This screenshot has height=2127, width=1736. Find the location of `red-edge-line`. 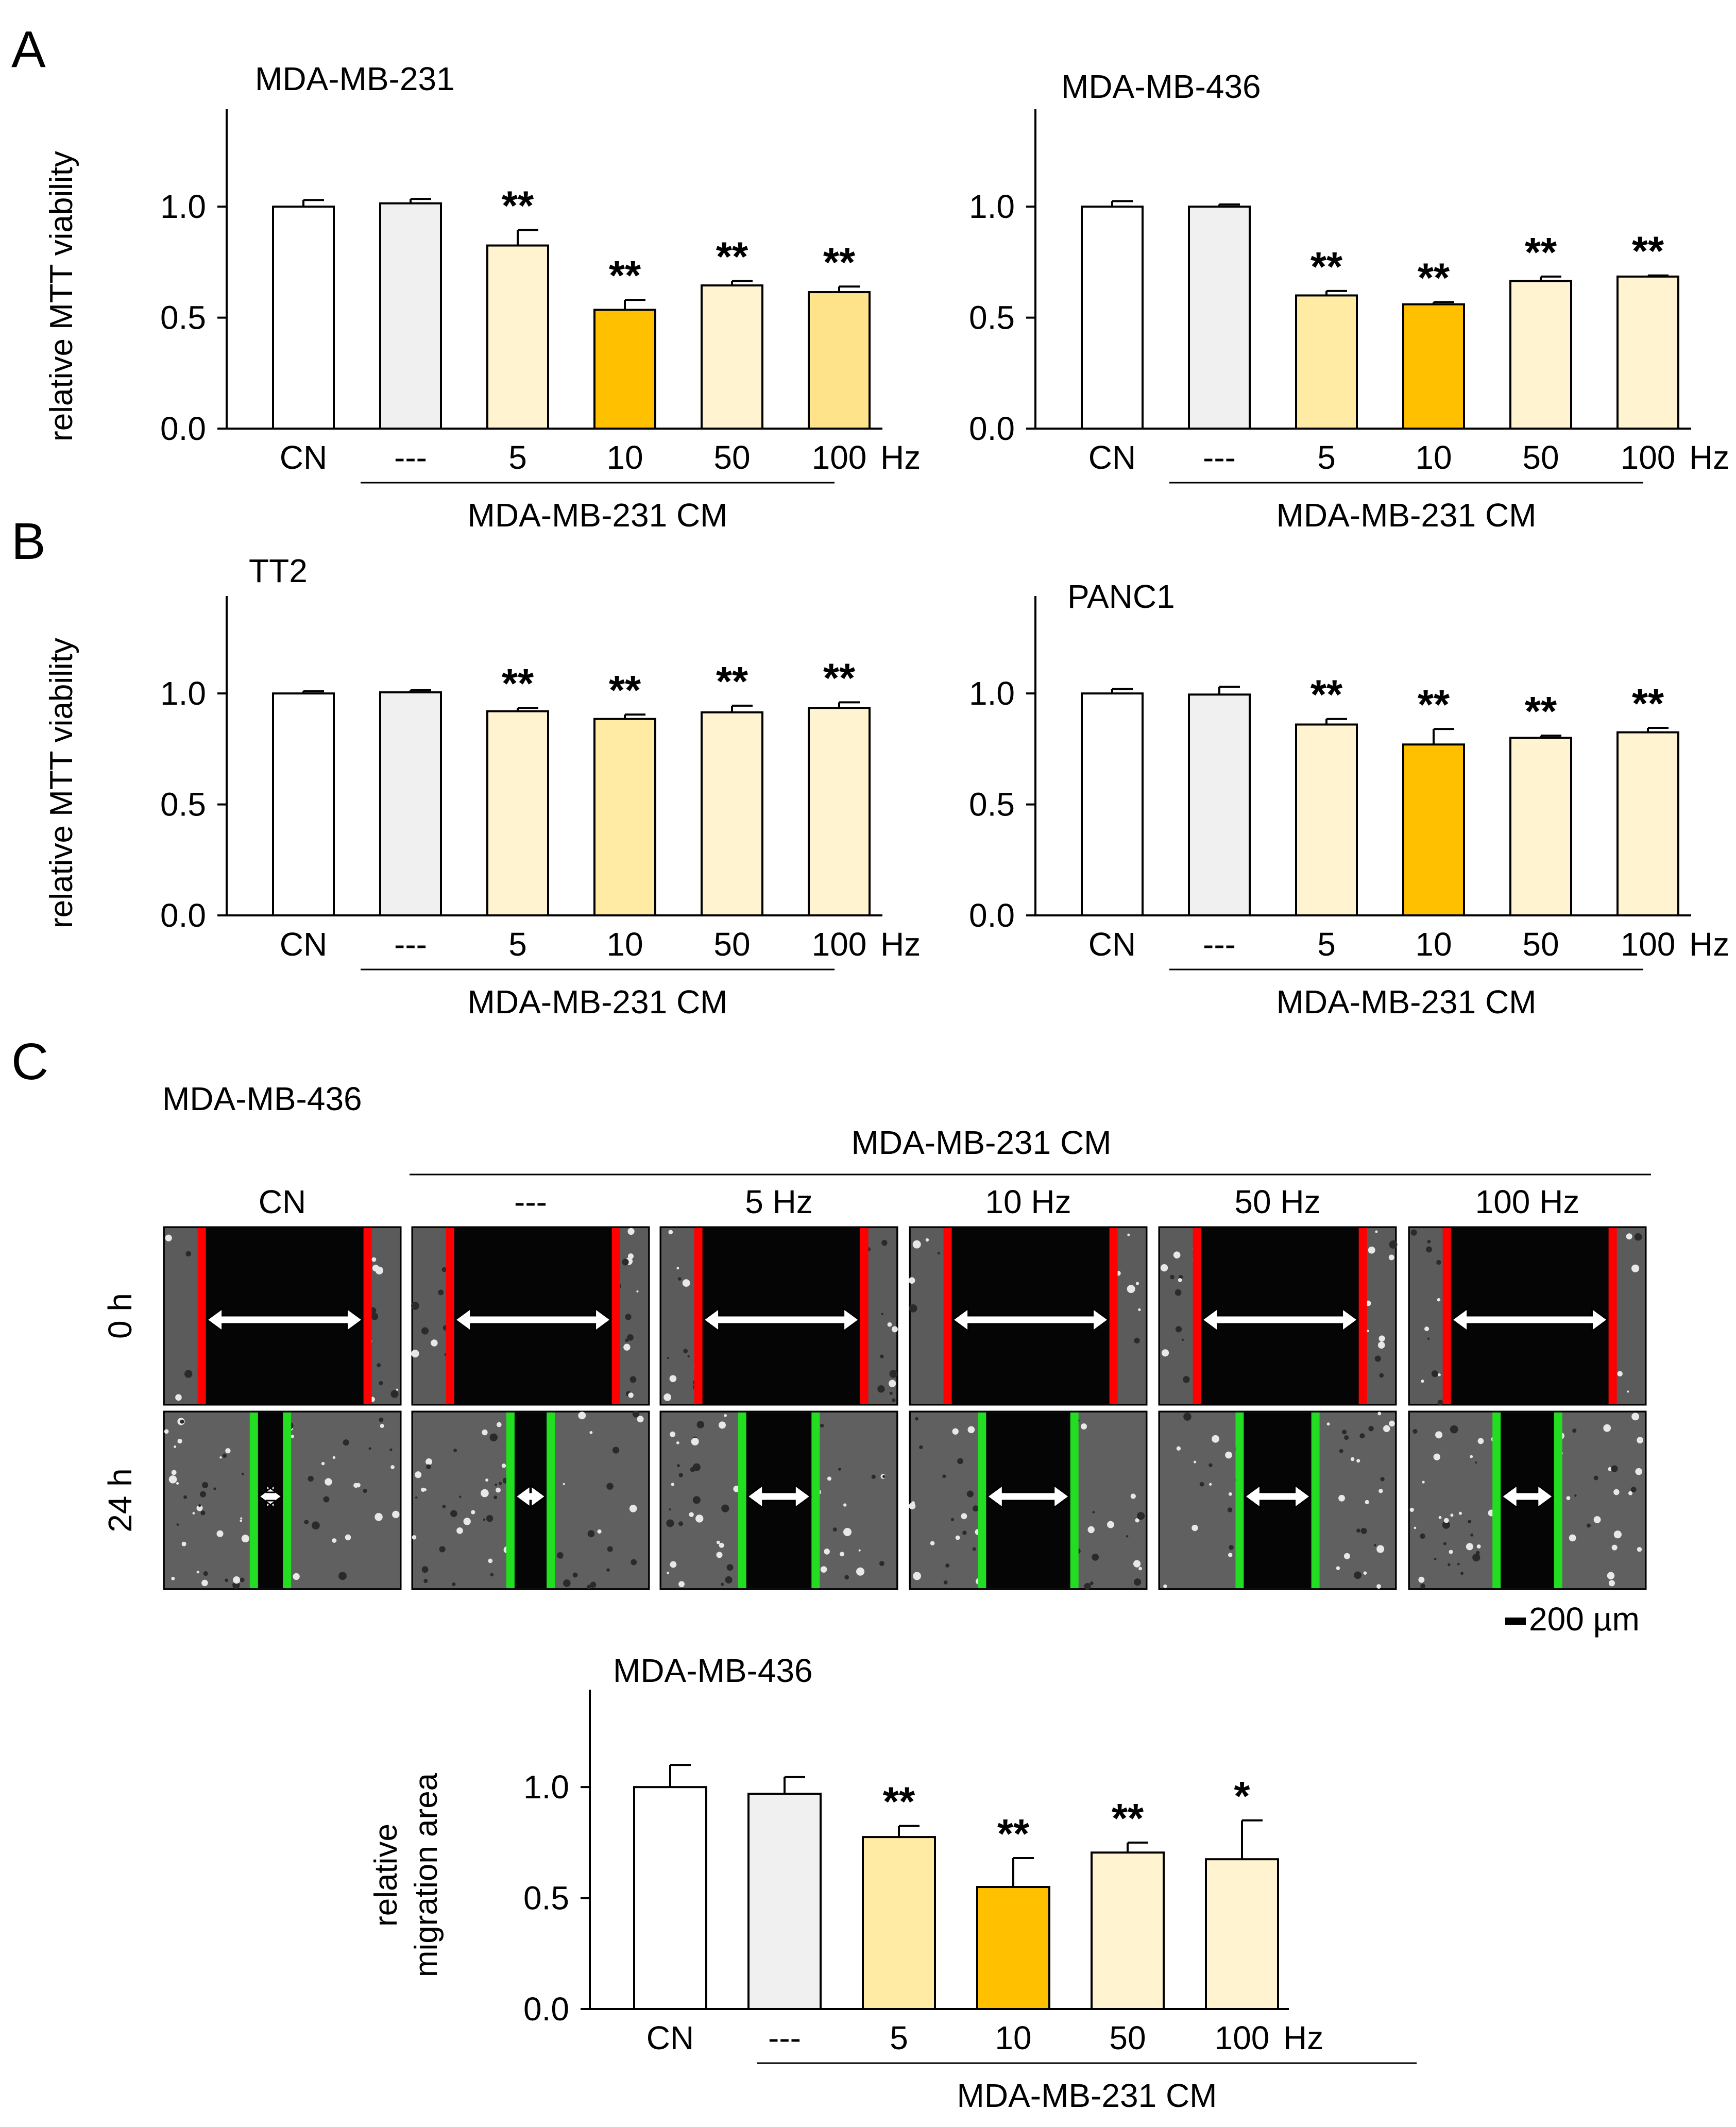

red-edge-line is located at coordinates (615, 1316).